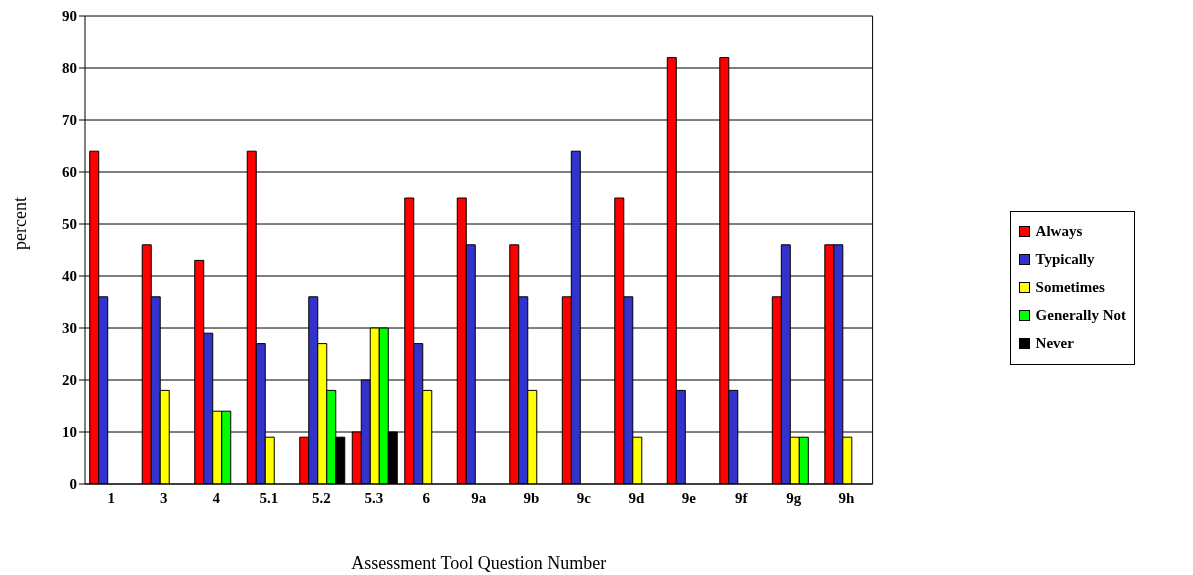 The width and height of the screenshot is (1193, 575). What do you see at coordinates (69, 276) in the screenshot?
I see `y-tick-label: 40` at bounding box center [69, 276].